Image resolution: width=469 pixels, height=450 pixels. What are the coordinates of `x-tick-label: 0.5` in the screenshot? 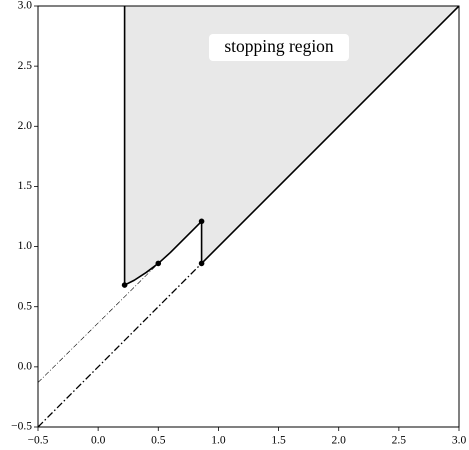 It's located at (158, 441).